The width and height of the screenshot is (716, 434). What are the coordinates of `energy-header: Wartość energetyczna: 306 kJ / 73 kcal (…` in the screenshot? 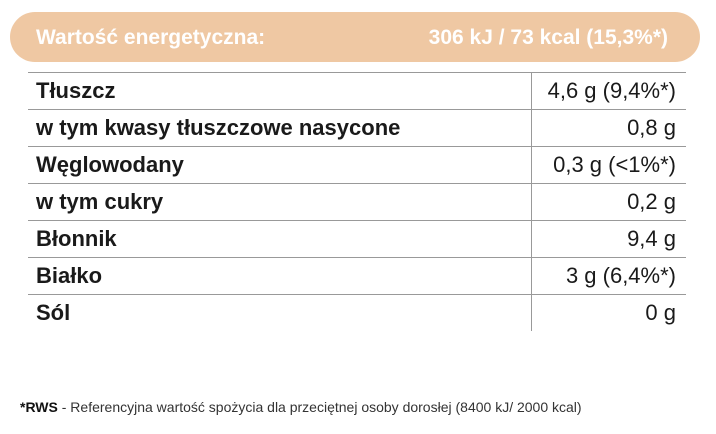 It's located at (355, 37).